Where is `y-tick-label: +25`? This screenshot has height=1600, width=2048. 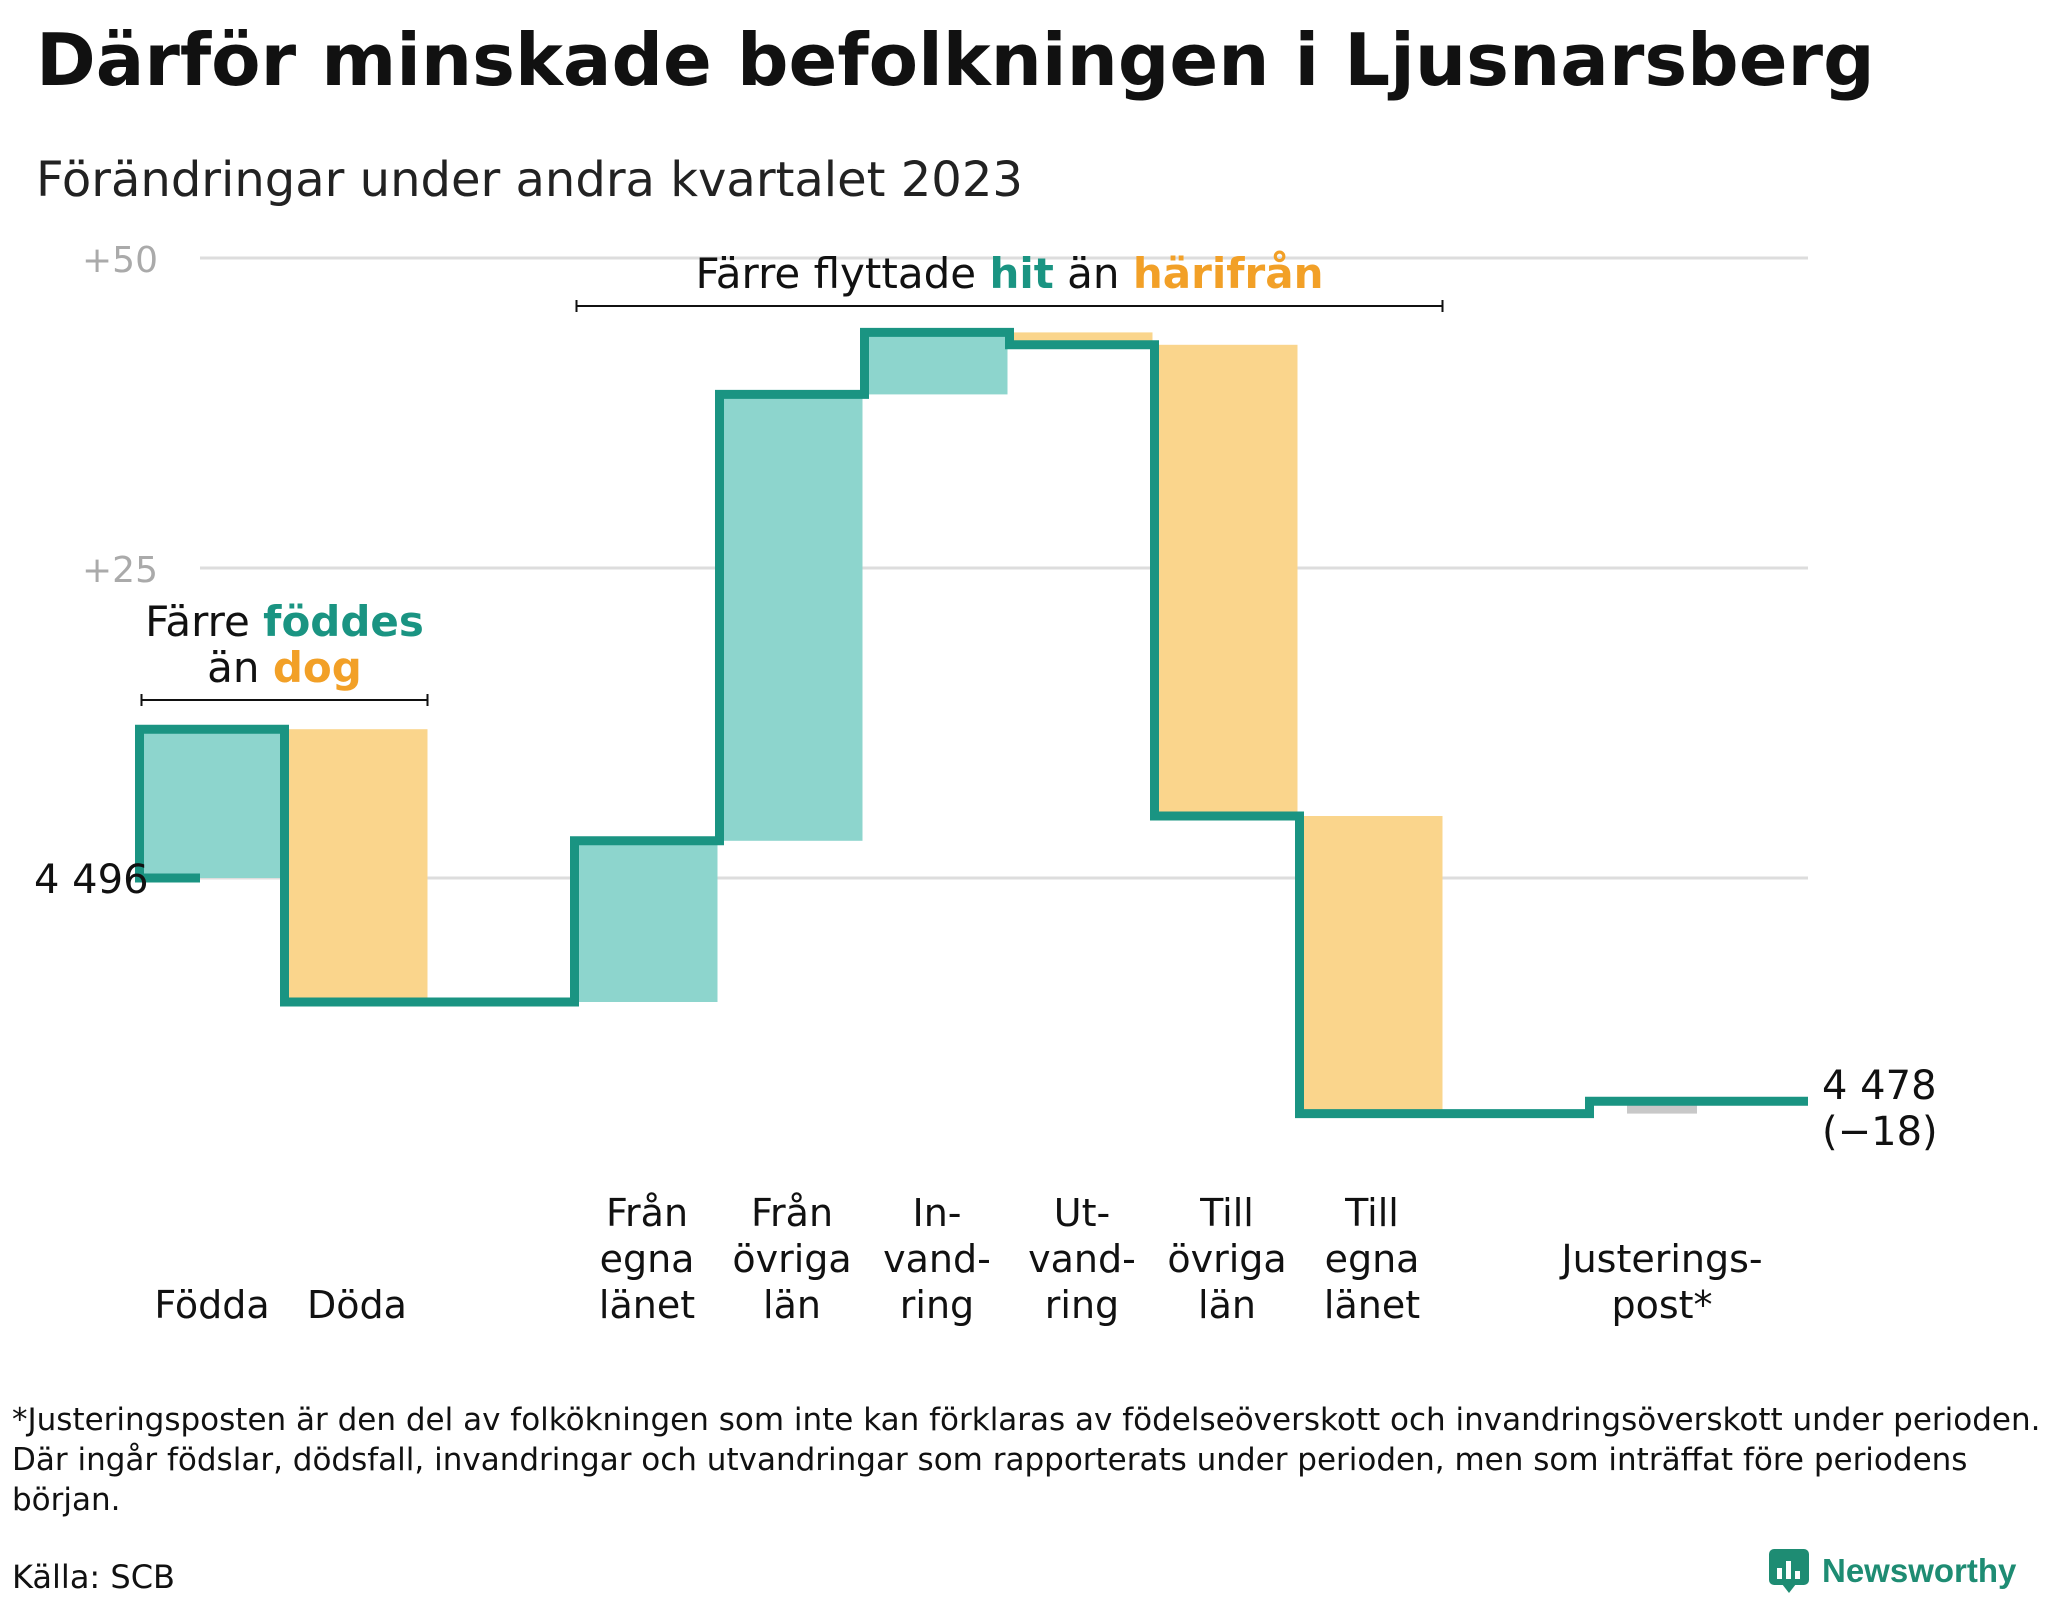 y-tick-label: +25 is located at coordinates (120, 570).